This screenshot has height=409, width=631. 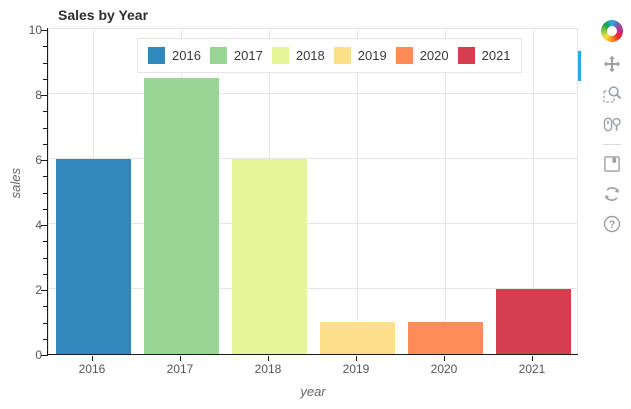 I want to click on y-axis-label: sales, so click(x=15, y=183).